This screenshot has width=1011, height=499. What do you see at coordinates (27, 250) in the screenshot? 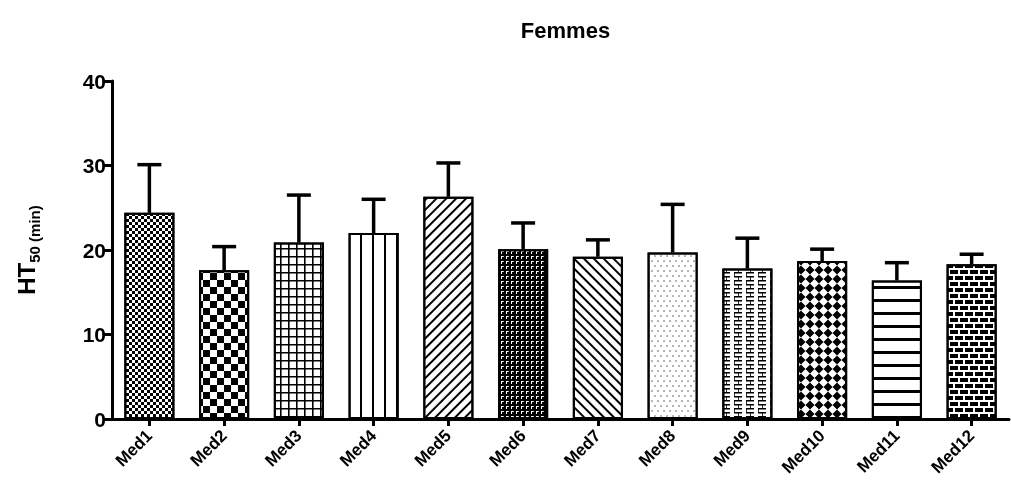
I see `y-axis-title: HT50 (min)` at bounding box center [27, 250].